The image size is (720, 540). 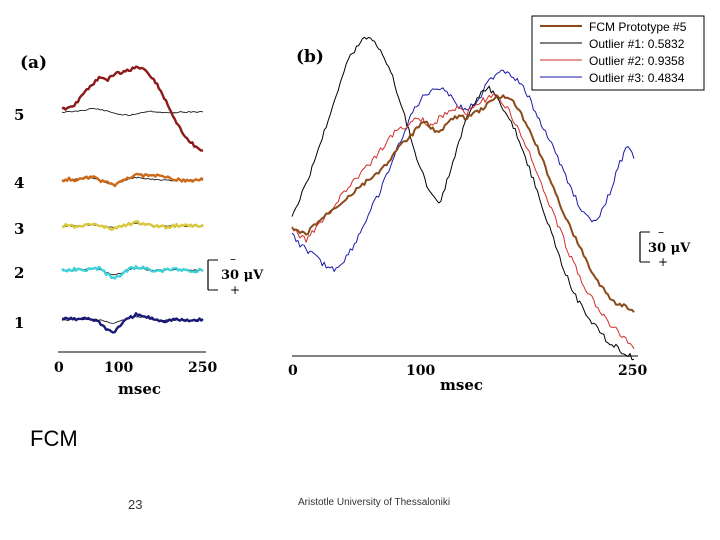 I want to click on panel-a-row-2: 2, so click(x=109, y=273).